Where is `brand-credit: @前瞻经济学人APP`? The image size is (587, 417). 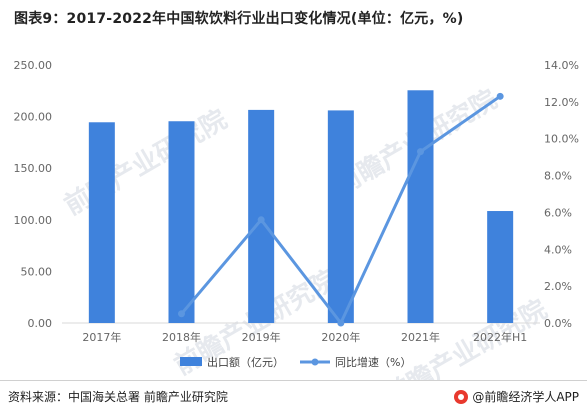 brand-credit: @前瞻经济学人APP is located at coordinates (516, 396).